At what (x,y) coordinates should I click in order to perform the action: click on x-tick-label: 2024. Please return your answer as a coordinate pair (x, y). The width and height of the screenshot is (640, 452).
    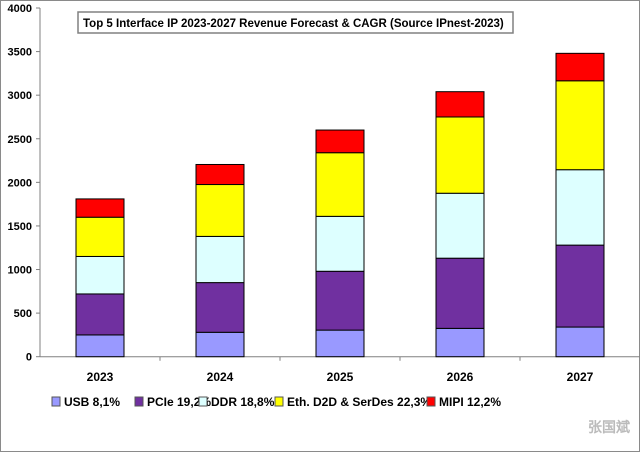
    Looking at the image, I should click on (220, 377).